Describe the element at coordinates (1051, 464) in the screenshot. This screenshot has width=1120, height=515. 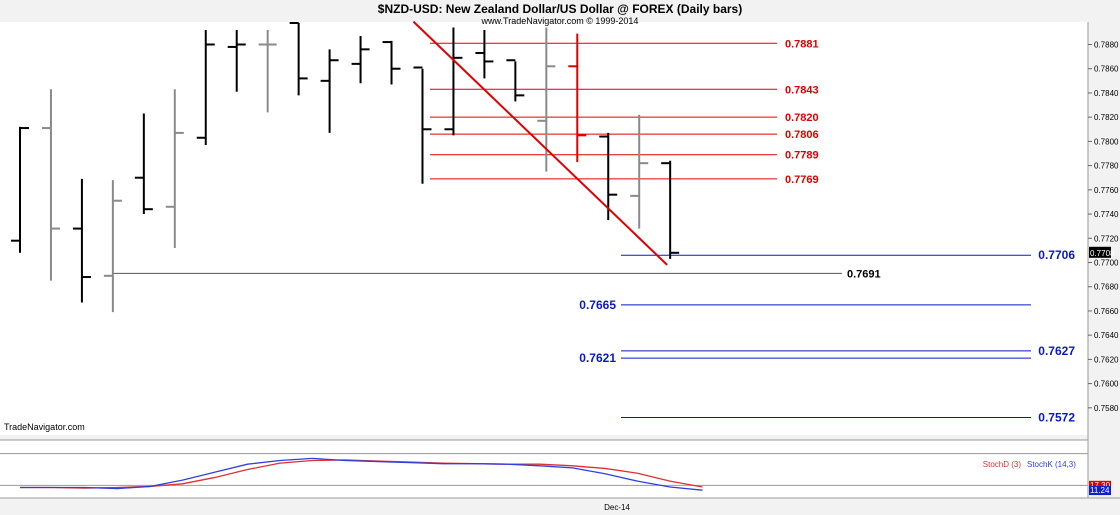
I see `stochk-legend: StochK (14,3)` at that location.